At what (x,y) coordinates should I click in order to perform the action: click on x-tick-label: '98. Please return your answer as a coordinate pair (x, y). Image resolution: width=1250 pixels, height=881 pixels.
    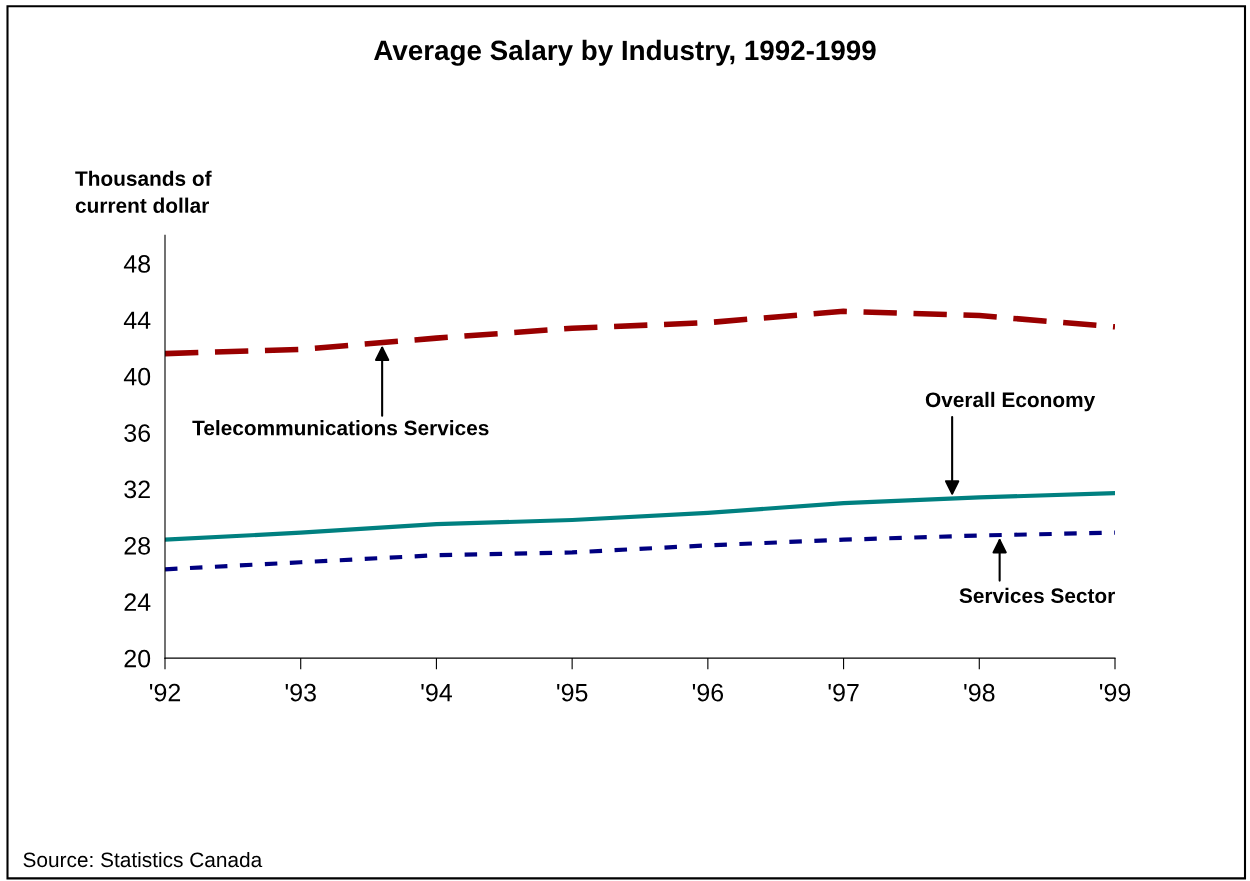
    Looking at the image, I should click on (979, 692).